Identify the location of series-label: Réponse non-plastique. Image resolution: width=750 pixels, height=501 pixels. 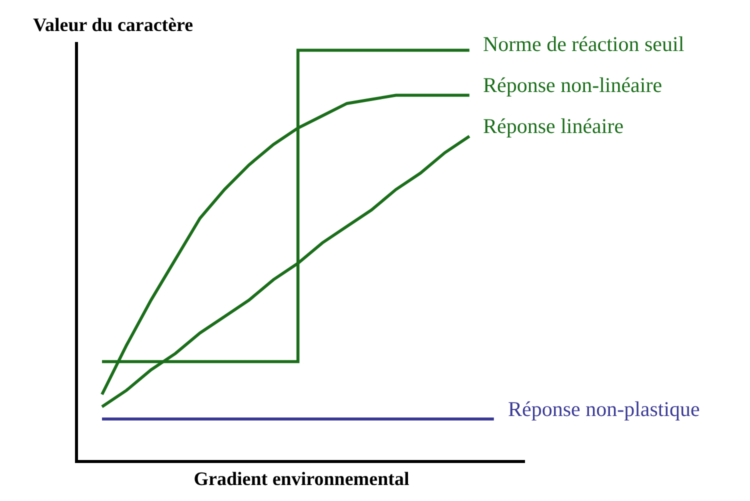
(604, 409).